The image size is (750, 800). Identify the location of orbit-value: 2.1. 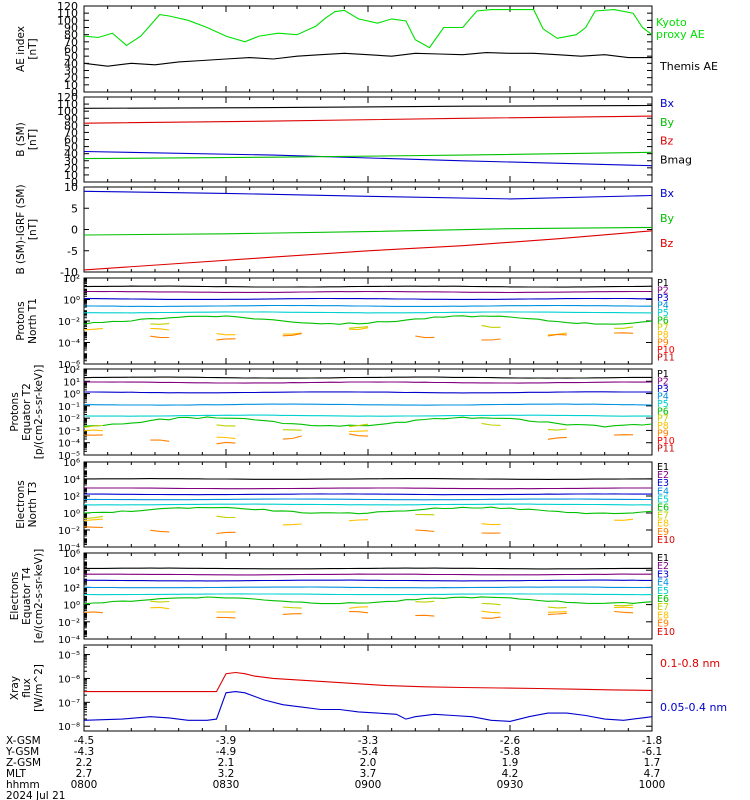
(226, 763).